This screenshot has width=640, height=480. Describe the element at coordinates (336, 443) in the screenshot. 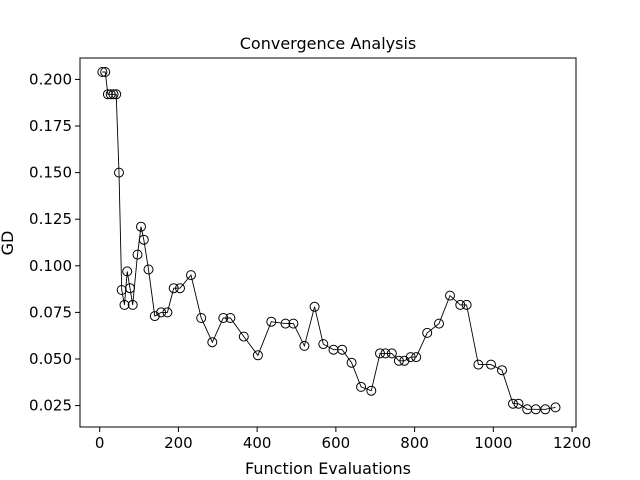

I see `x-tick-label: 600` at that location.